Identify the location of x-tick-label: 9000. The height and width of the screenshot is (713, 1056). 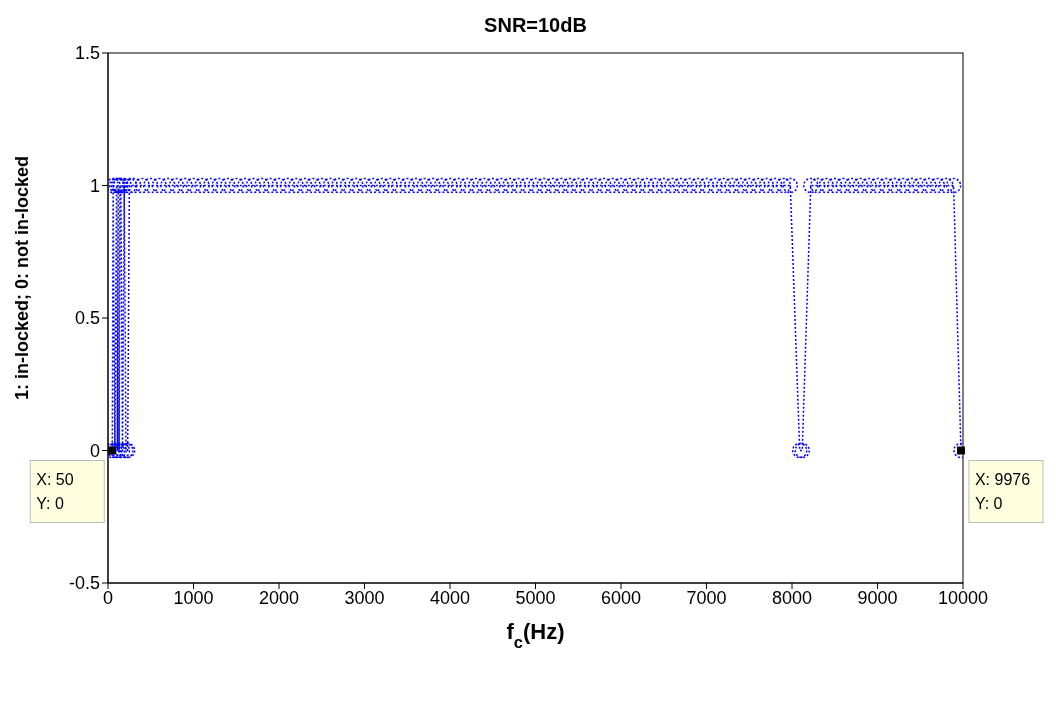
(877, 597).